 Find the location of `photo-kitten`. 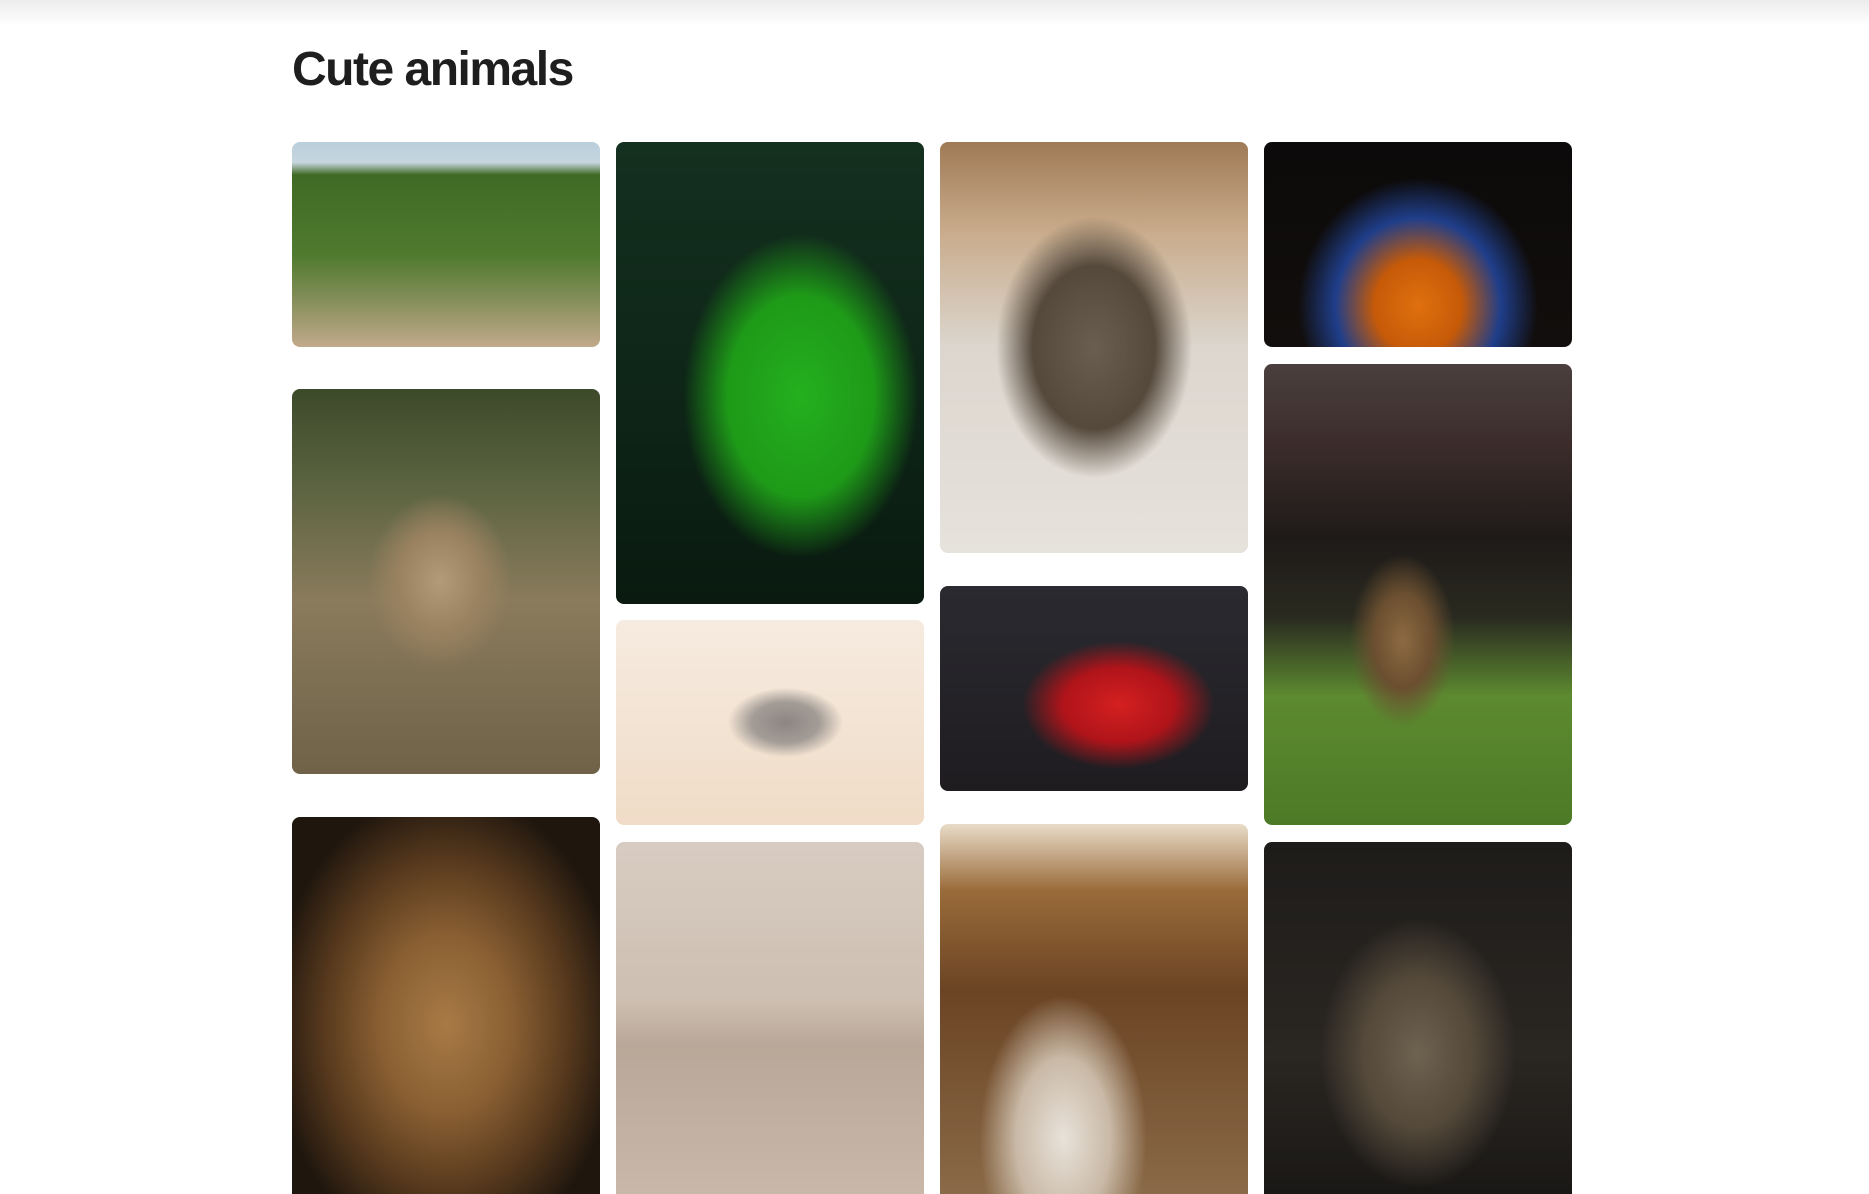

photo-kitten is located at coordinates (1094, 1009).